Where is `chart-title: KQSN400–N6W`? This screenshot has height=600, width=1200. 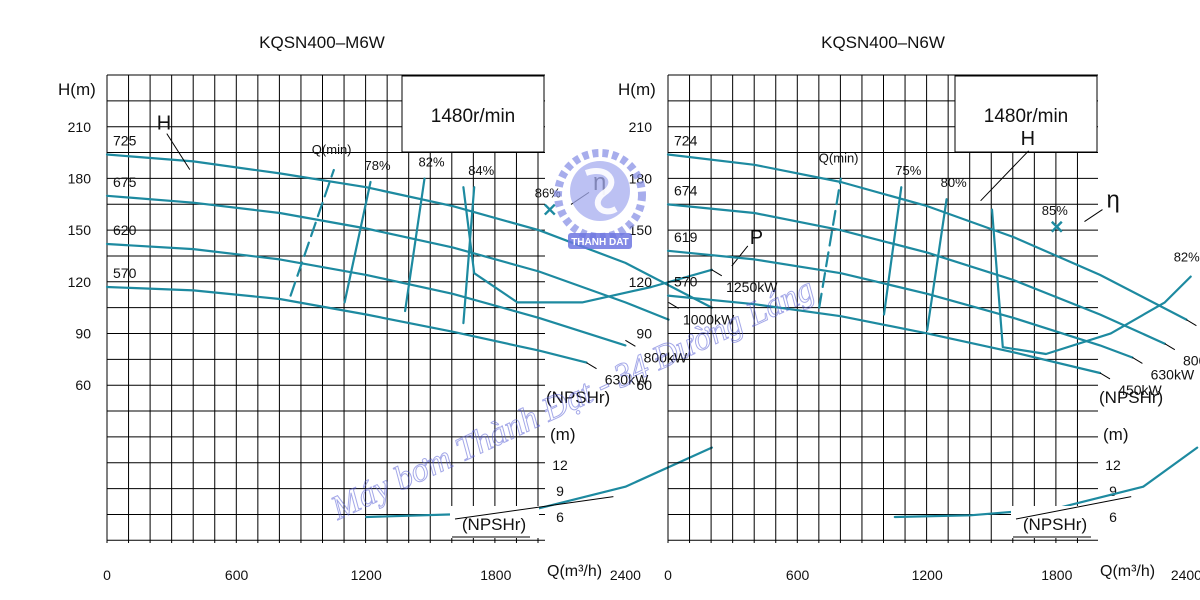 chart-title: KQSN400–N6W is located at coordinates (883, 42).